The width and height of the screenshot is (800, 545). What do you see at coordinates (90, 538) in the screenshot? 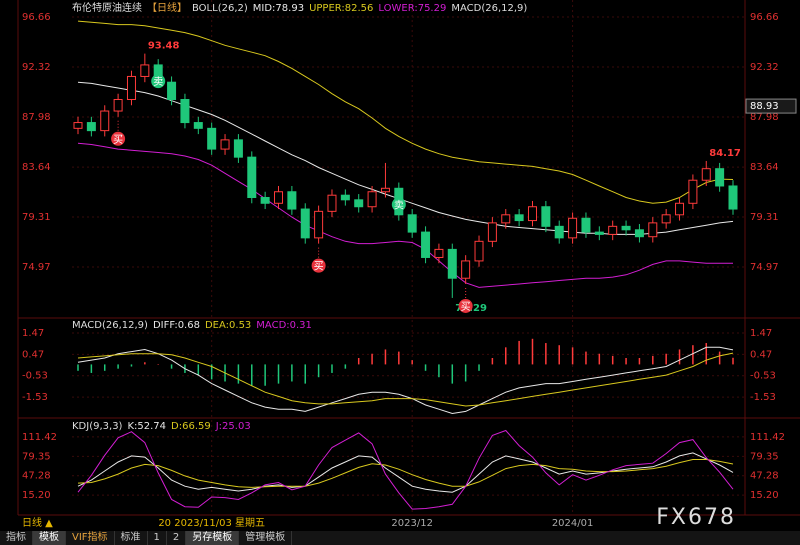
I see `toolbar-tab: VIF指标` at bounding box center [90, 538].